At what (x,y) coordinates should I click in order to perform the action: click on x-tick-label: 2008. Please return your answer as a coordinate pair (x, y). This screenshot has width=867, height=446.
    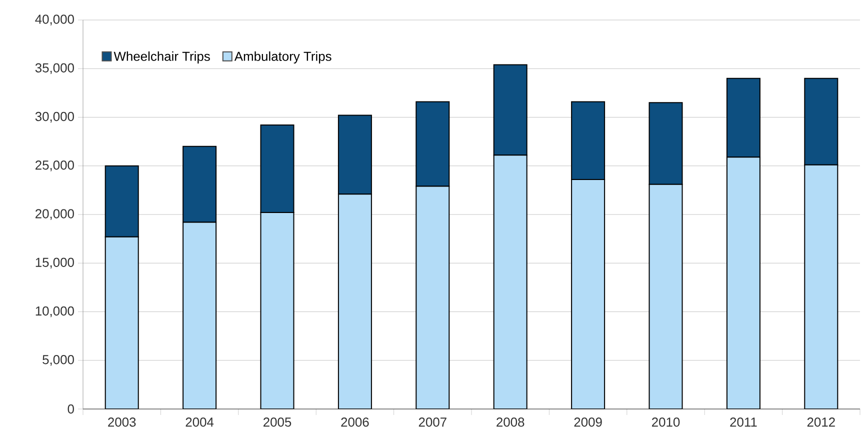
    Looking at the image, I should click on (510, 422).